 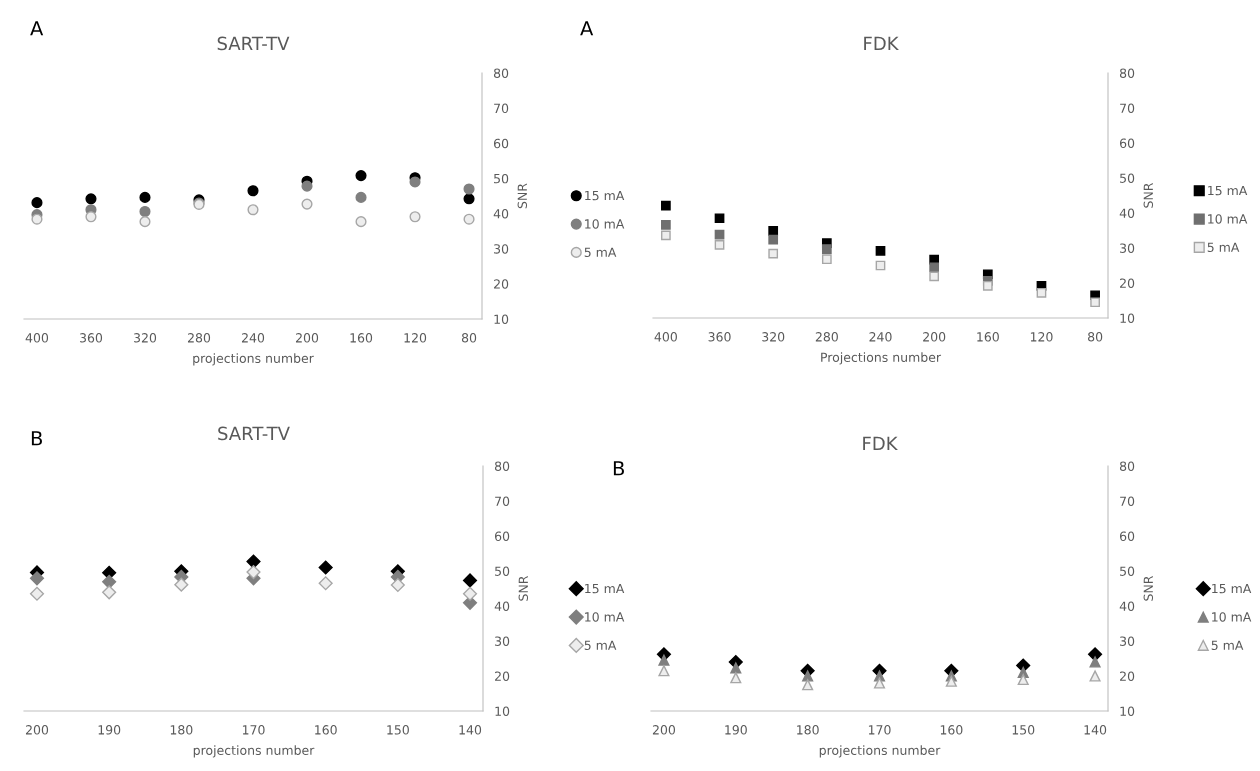 What do you see at coordinates (881, 358) in the screenshot?
I see `x-axis-title: Projections number` at bounding box center [881, 358].